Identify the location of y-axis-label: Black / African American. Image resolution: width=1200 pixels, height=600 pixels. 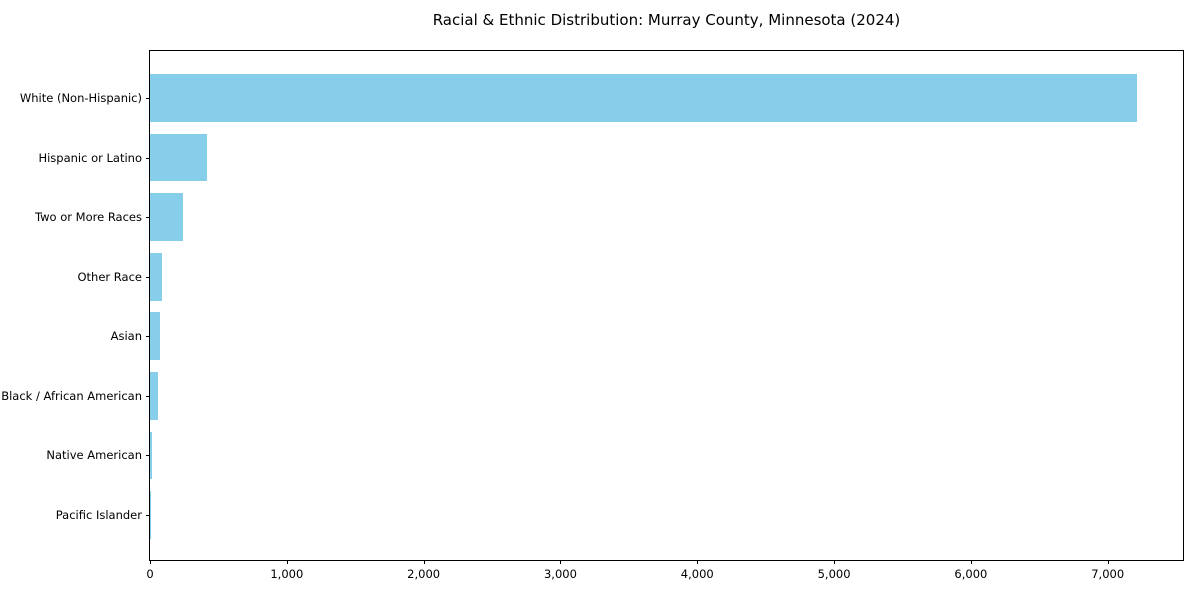
(71, 395).